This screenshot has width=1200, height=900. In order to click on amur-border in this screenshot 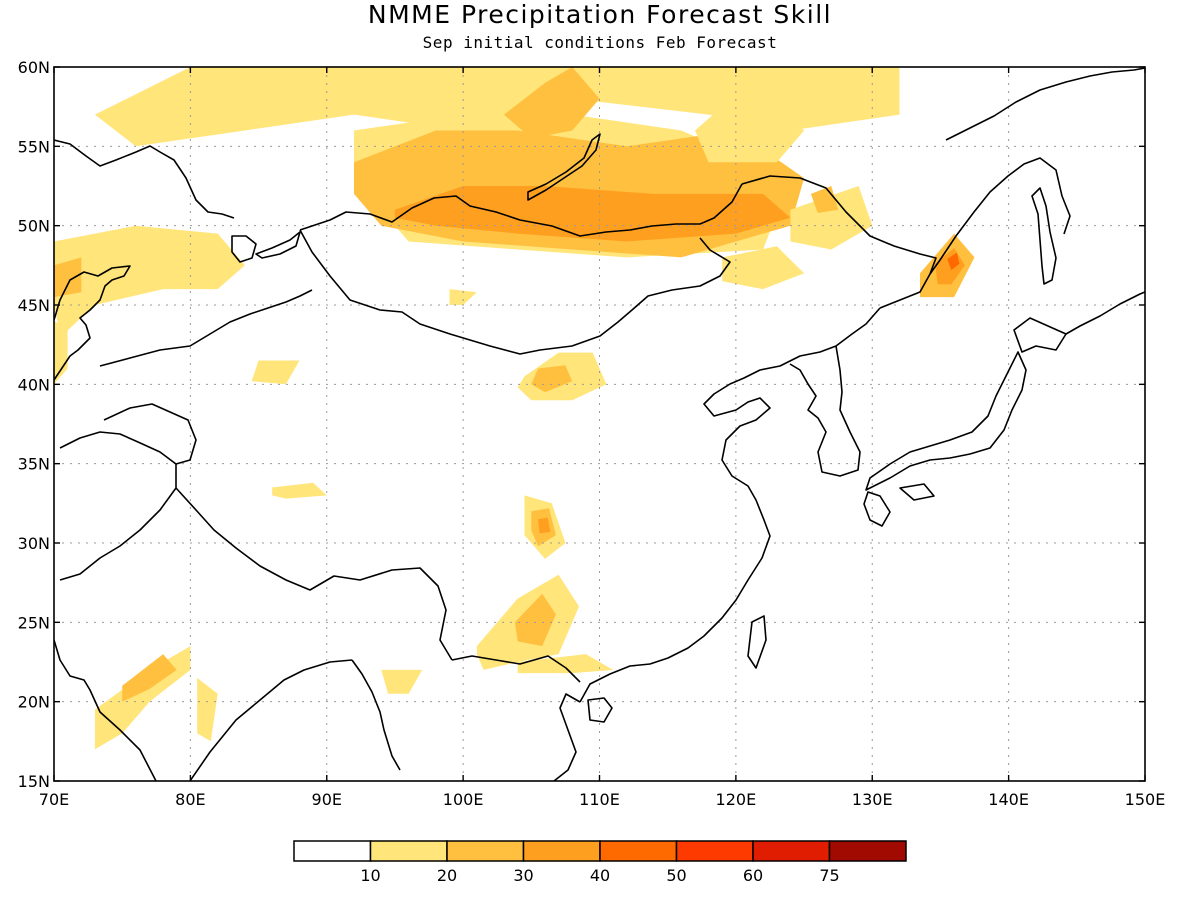, I will do `click(839, 242)`.